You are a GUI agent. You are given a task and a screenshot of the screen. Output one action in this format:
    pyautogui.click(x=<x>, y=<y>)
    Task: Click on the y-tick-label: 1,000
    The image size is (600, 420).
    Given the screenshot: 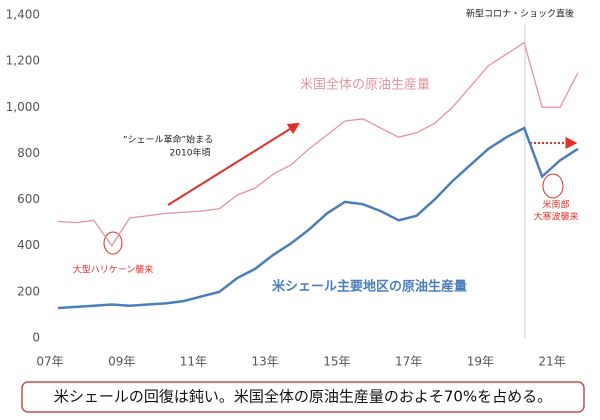 What is the action you would take?
    pyautogui.click(x=23, y=107)
    